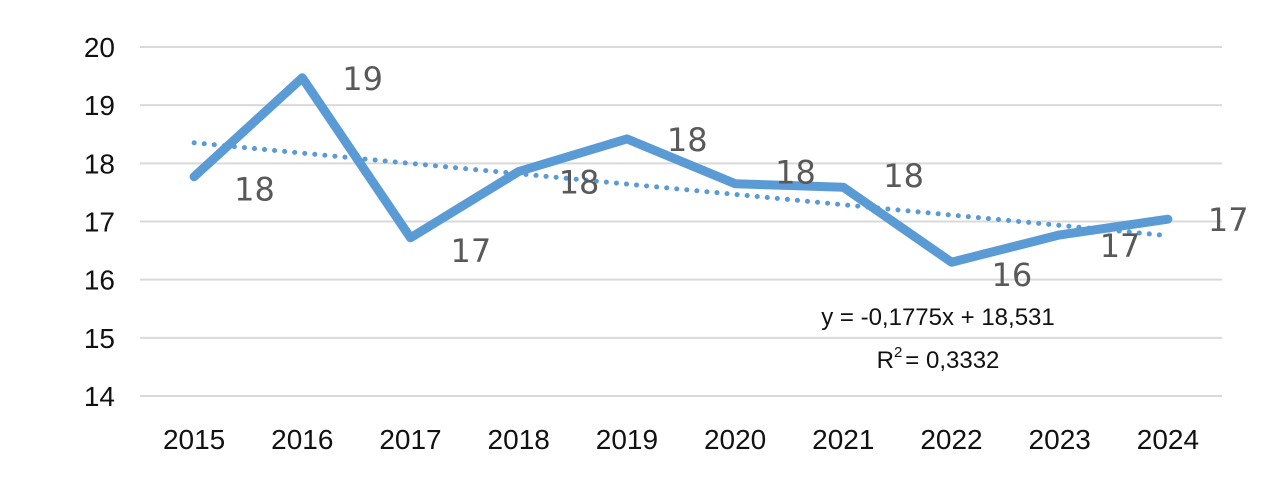  Describe the element at coordinates (410, 439) in the screenshot. I see `x-tick-label: 2017` at that location.